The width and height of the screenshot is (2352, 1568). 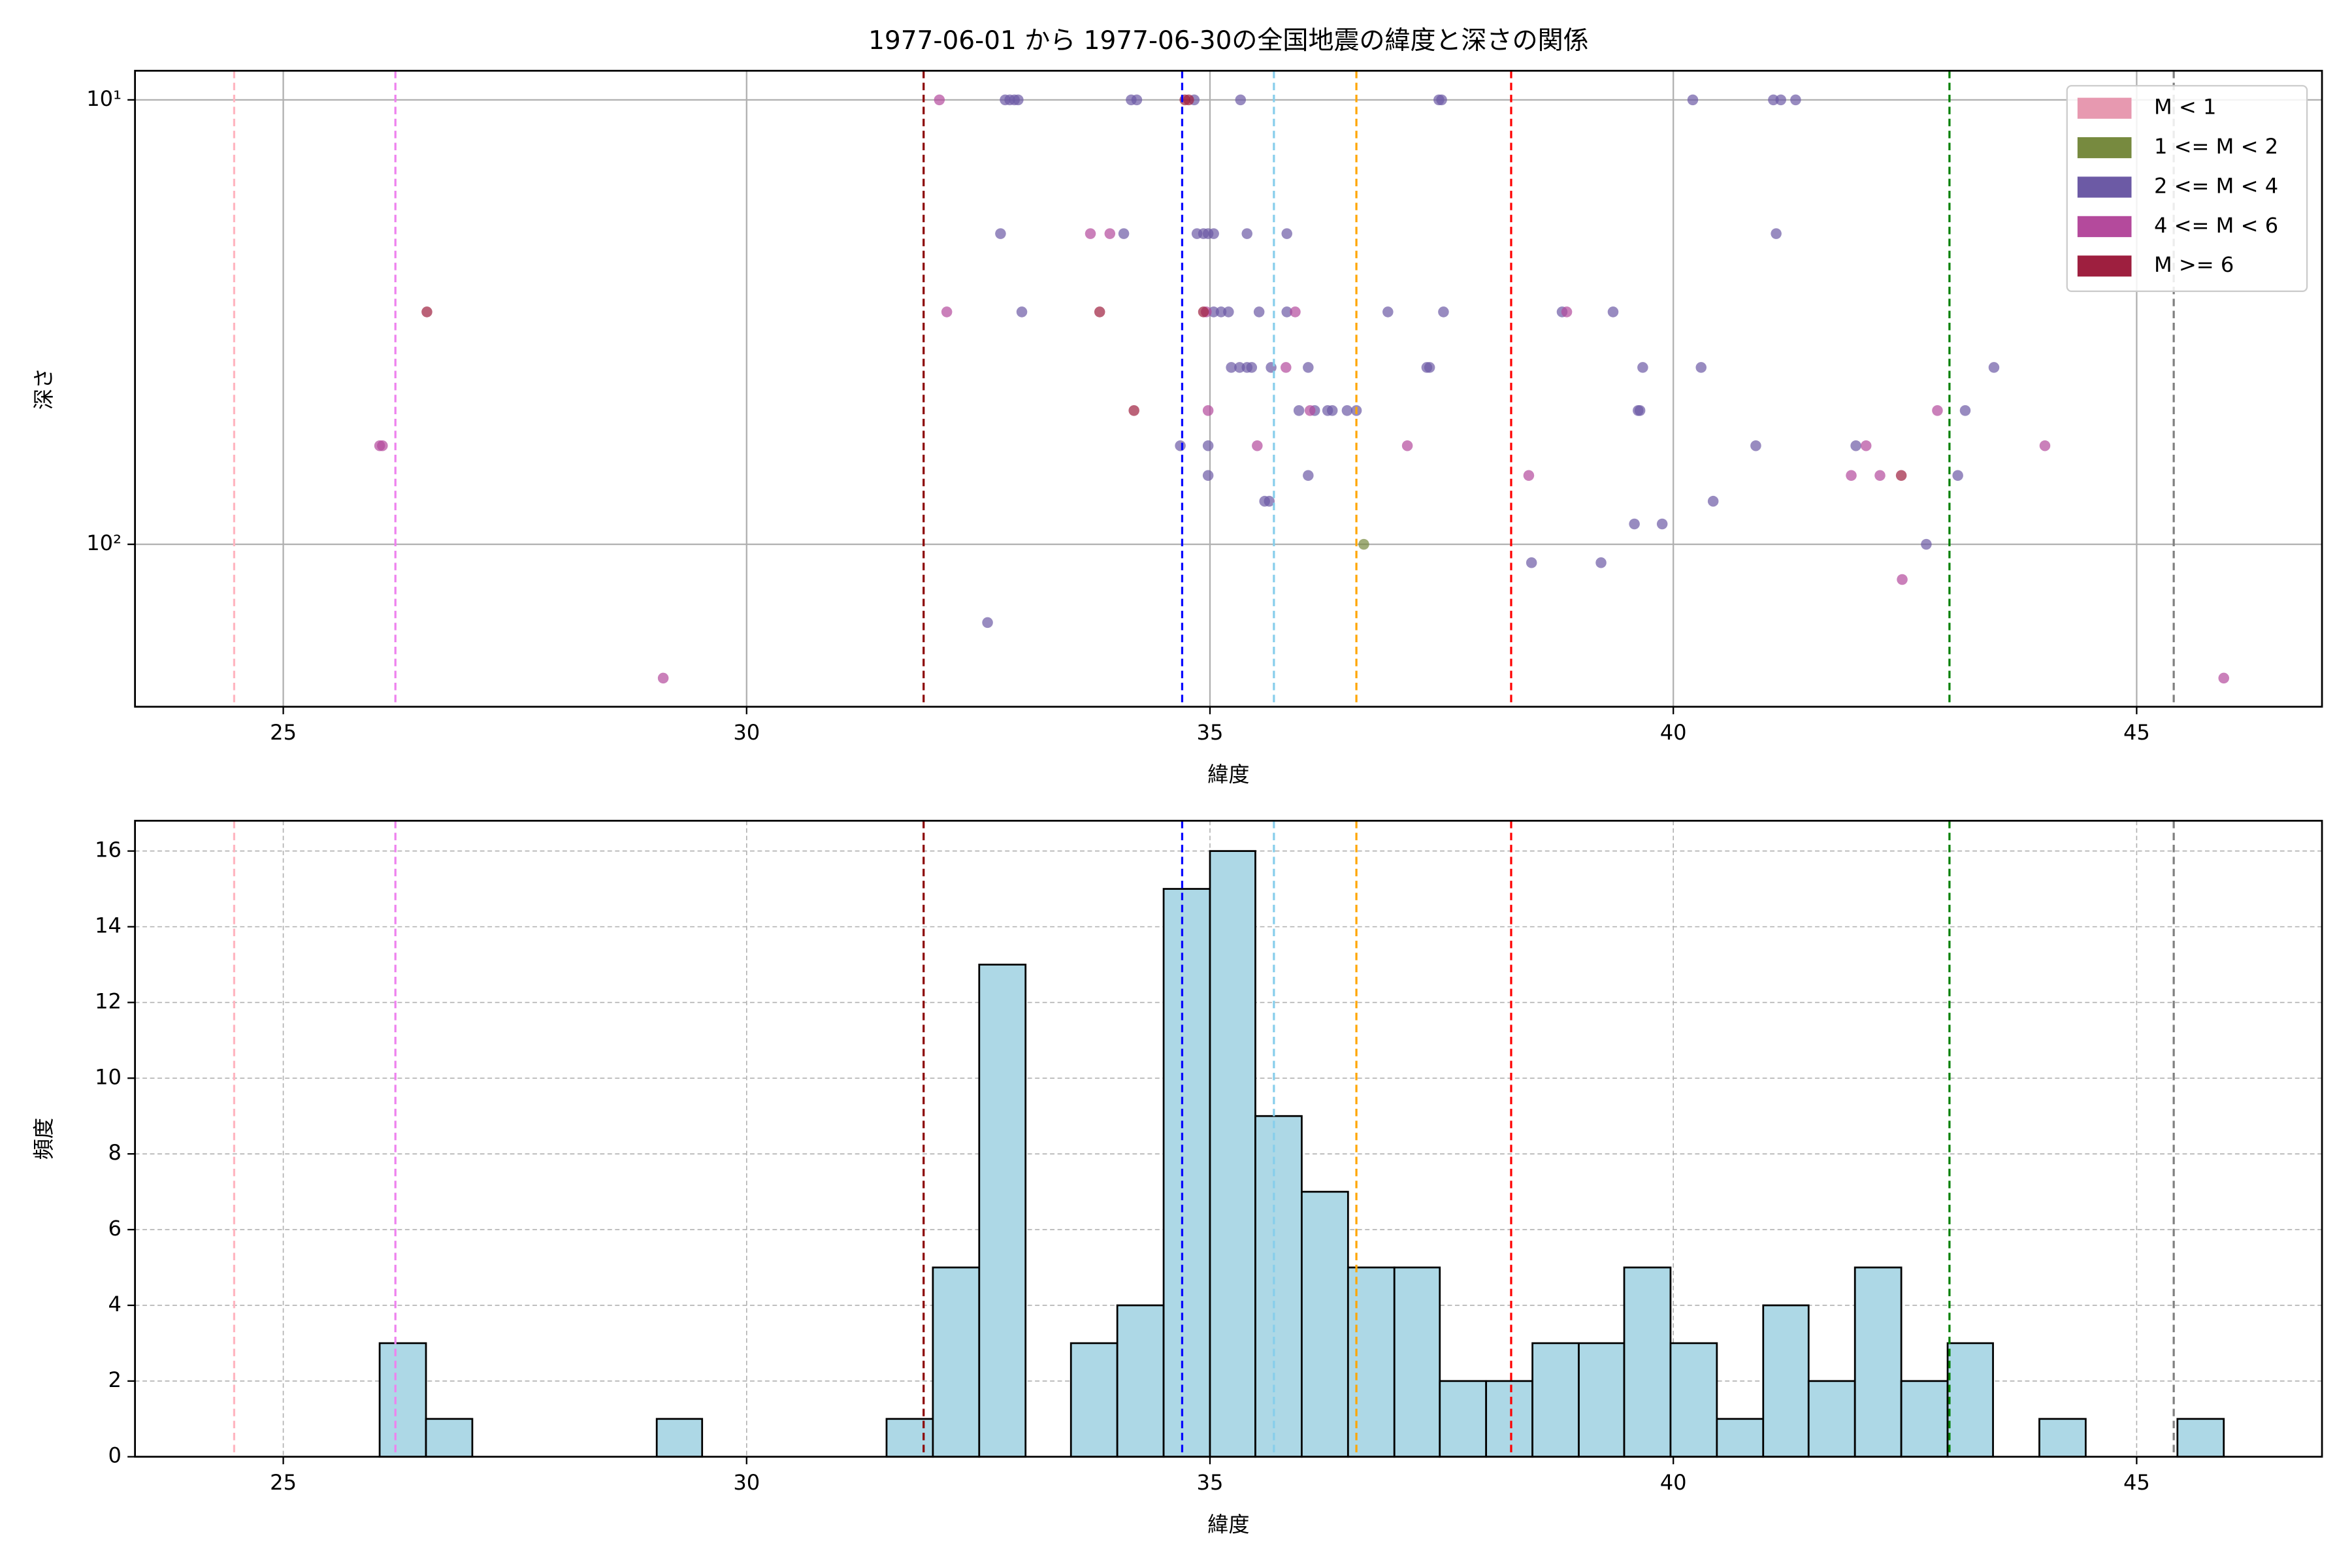 What do you see at coordinates (108, 1076) in the screenshot?
I see `y-tick-label: 10` at bounding box center [108, 1076].